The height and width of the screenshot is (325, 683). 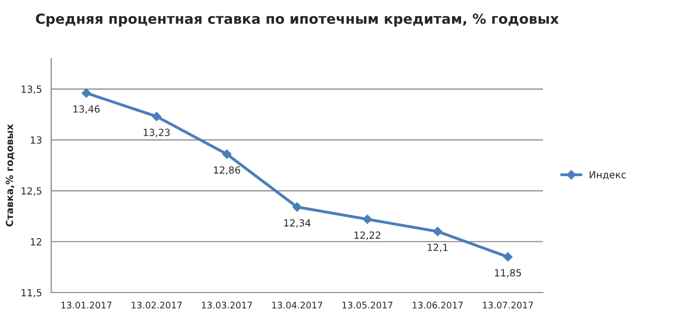 What do you see at coordinates (508, 305) in the screenshot?
I see `x-tick-label: 13.07.2017` at bounding box center [508, 305].